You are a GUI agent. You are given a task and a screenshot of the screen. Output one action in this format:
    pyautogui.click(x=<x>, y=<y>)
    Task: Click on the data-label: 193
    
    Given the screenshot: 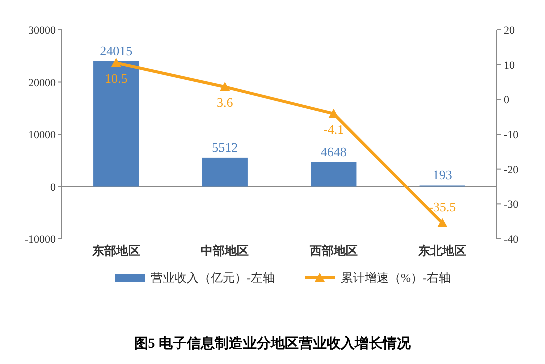 What is the action you would take?
    pyautogui.click(x=442, y=175)
    